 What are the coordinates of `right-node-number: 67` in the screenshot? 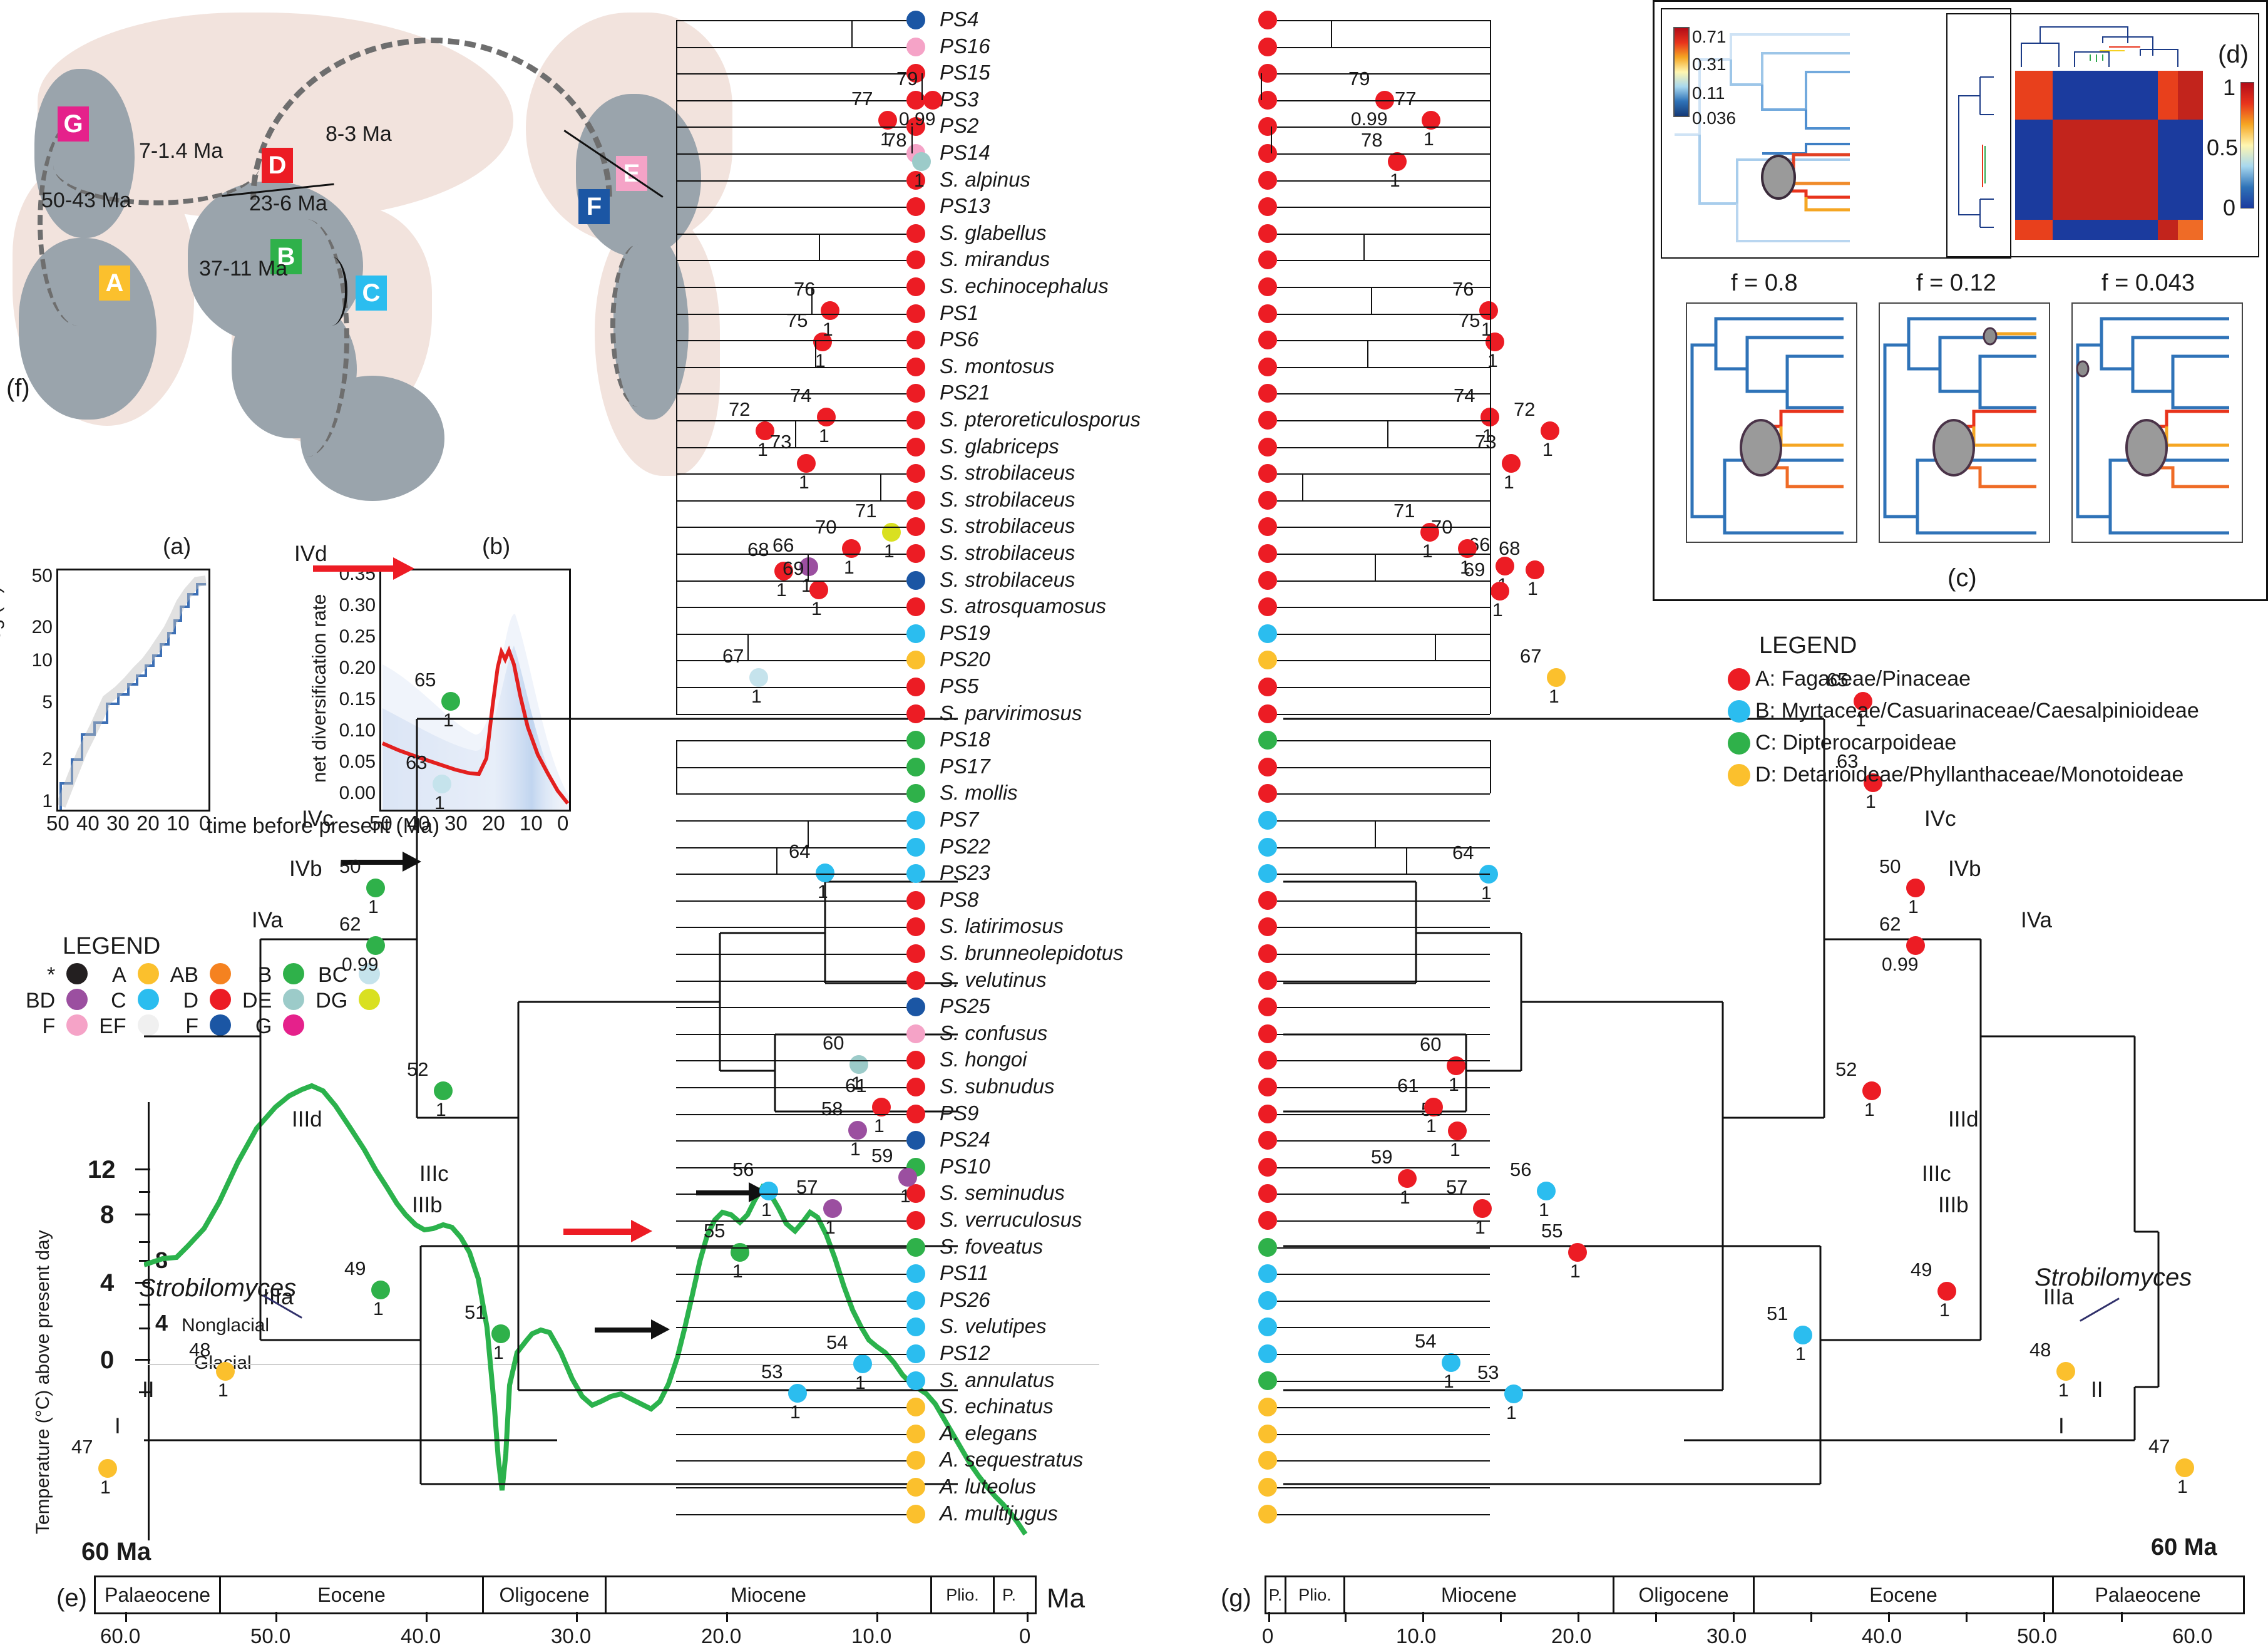 It's located at (1531, 656).